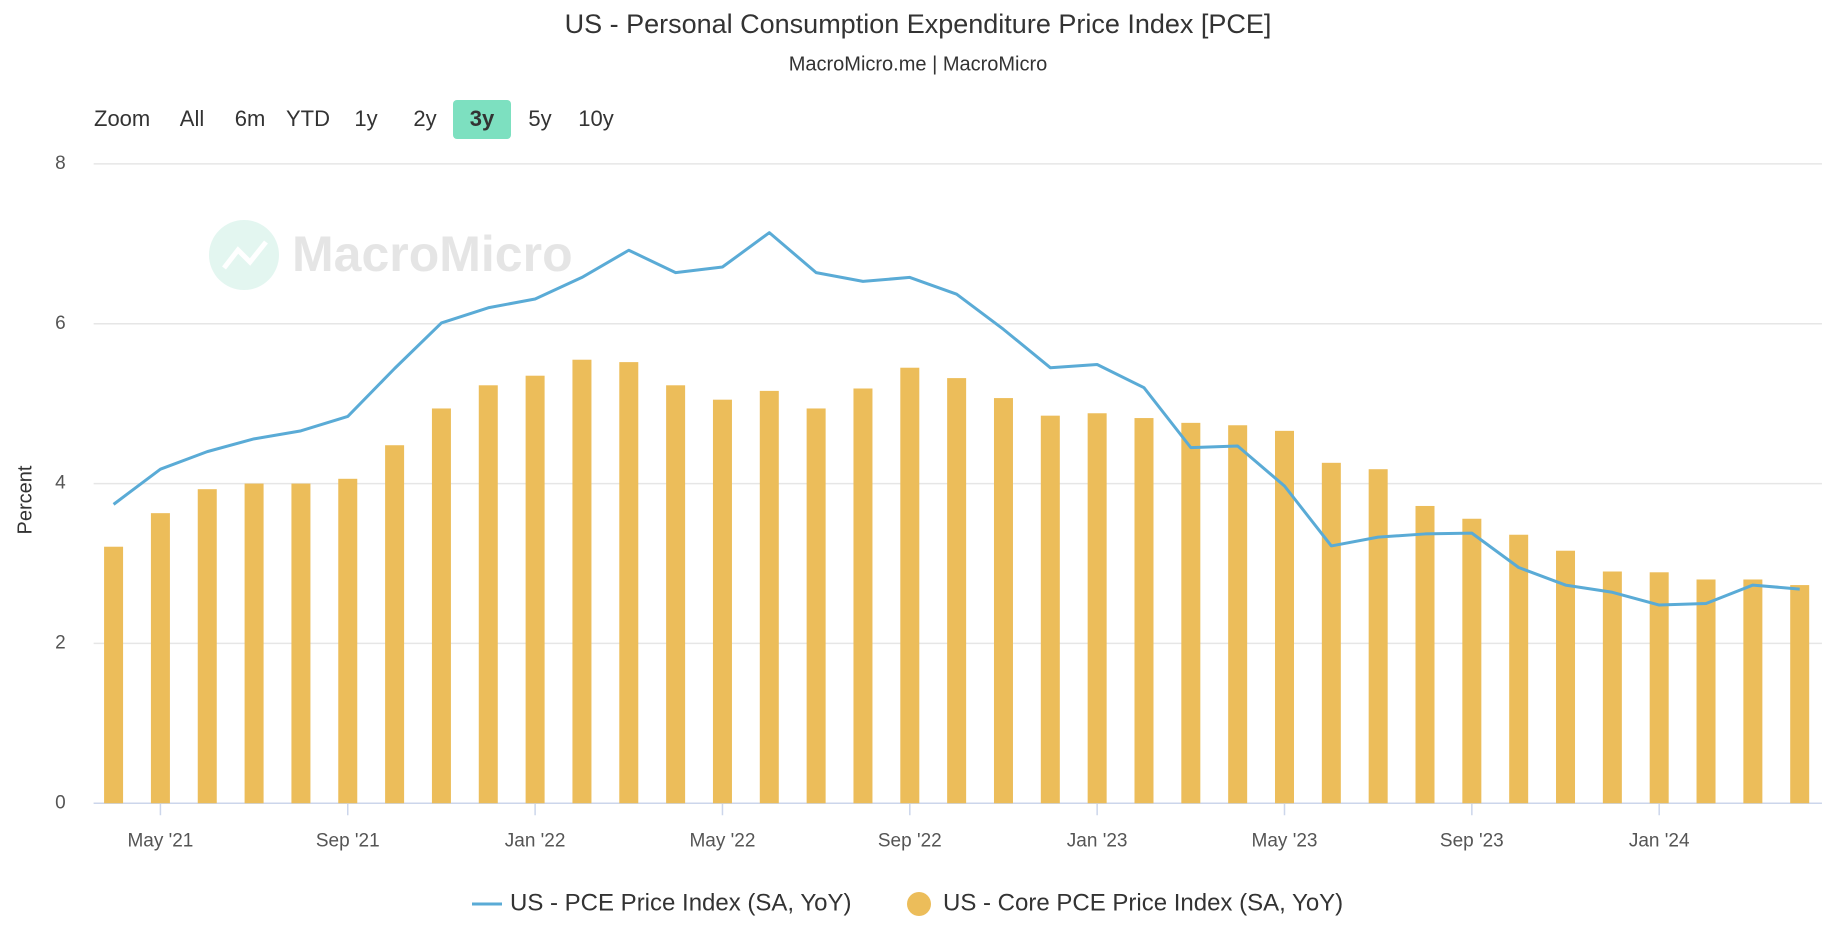 Image resolution: width=1836 pixels, height=950 pixels. I want to click on x-tick-label: Jan '22, so click(535, 840).